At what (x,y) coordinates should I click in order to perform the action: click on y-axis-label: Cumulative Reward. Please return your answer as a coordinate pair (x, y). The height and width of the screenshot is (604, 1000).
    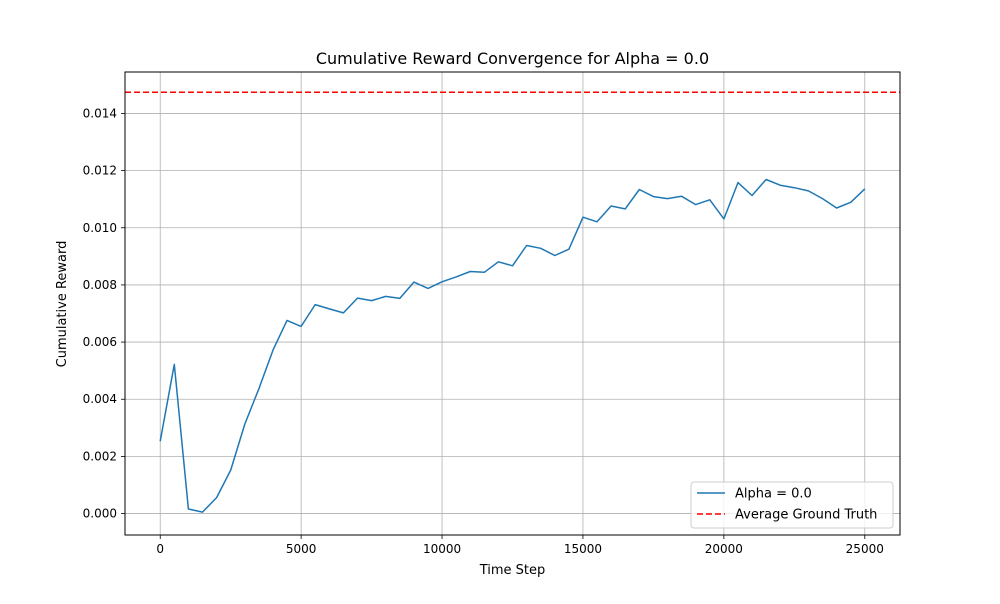
    Looking at the image, I should click on (62, 304).